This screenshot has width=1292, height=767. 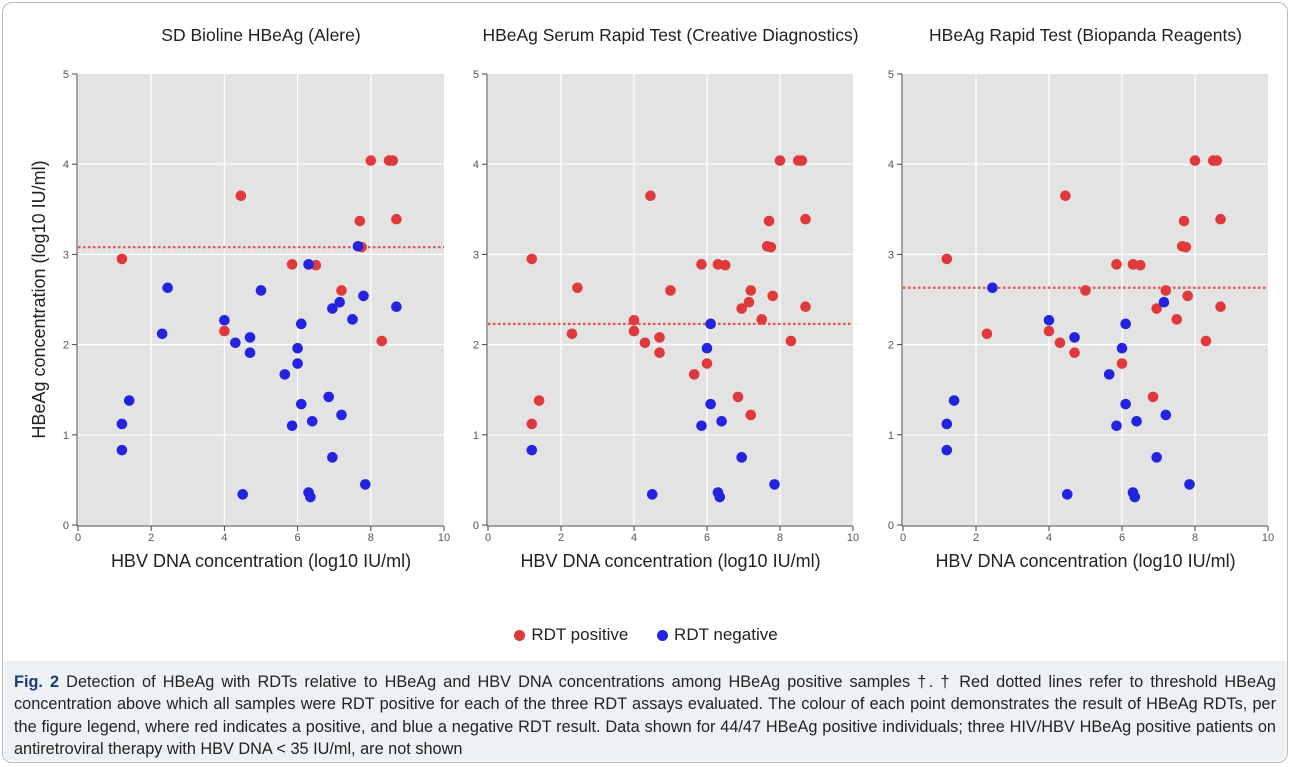 I want to click on legend-label-negative: RDT negative, so click(x=726, y=634).